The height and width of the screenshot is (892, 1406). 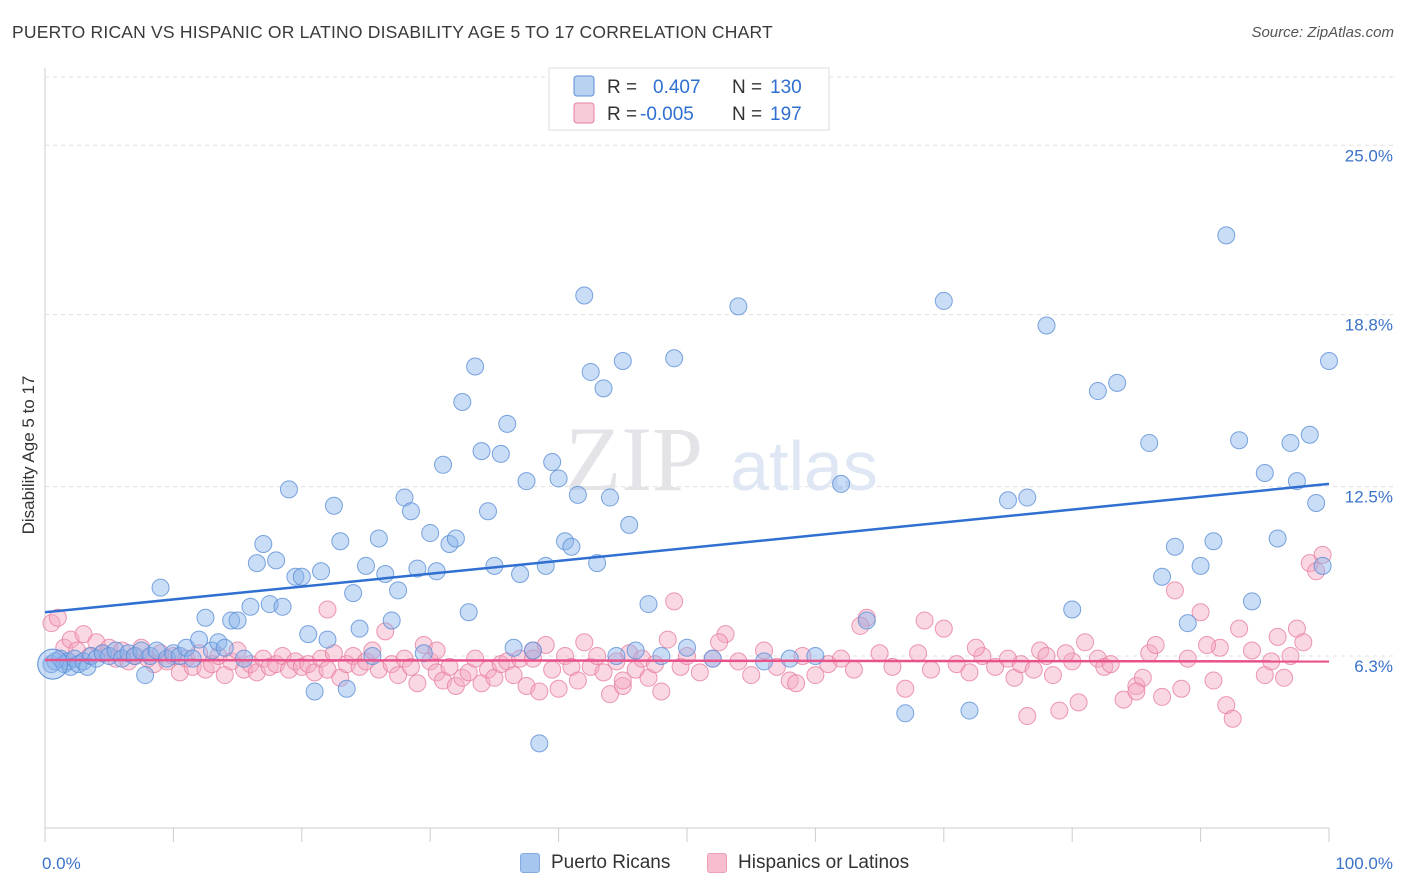 I want to click on y-tick-label: 6.3%, so click(x=1373, y=666).